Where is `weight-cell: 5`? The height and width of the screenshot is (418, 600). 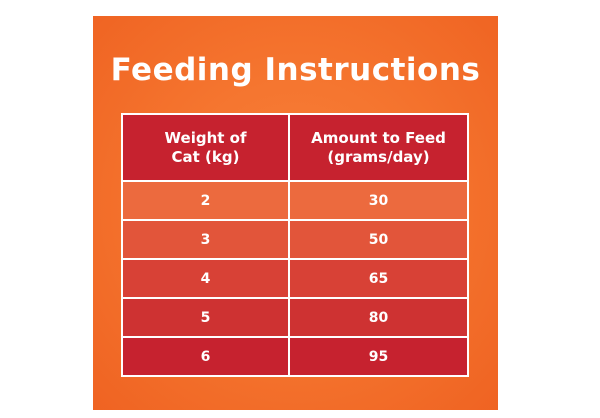 weight-cell: 5 is located at coordinates (206, 317).